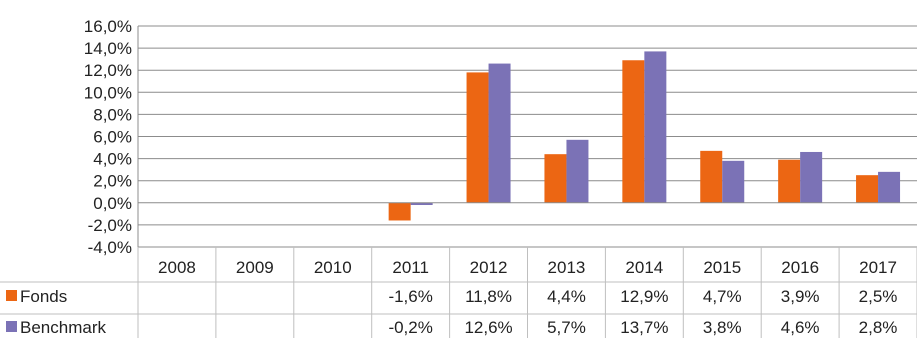 This screenshot has width=917, height=338. Describe the element at coordinates (488, 327) in the screenshot. I see `table-cell-benchmark: 12,6%` at that location.